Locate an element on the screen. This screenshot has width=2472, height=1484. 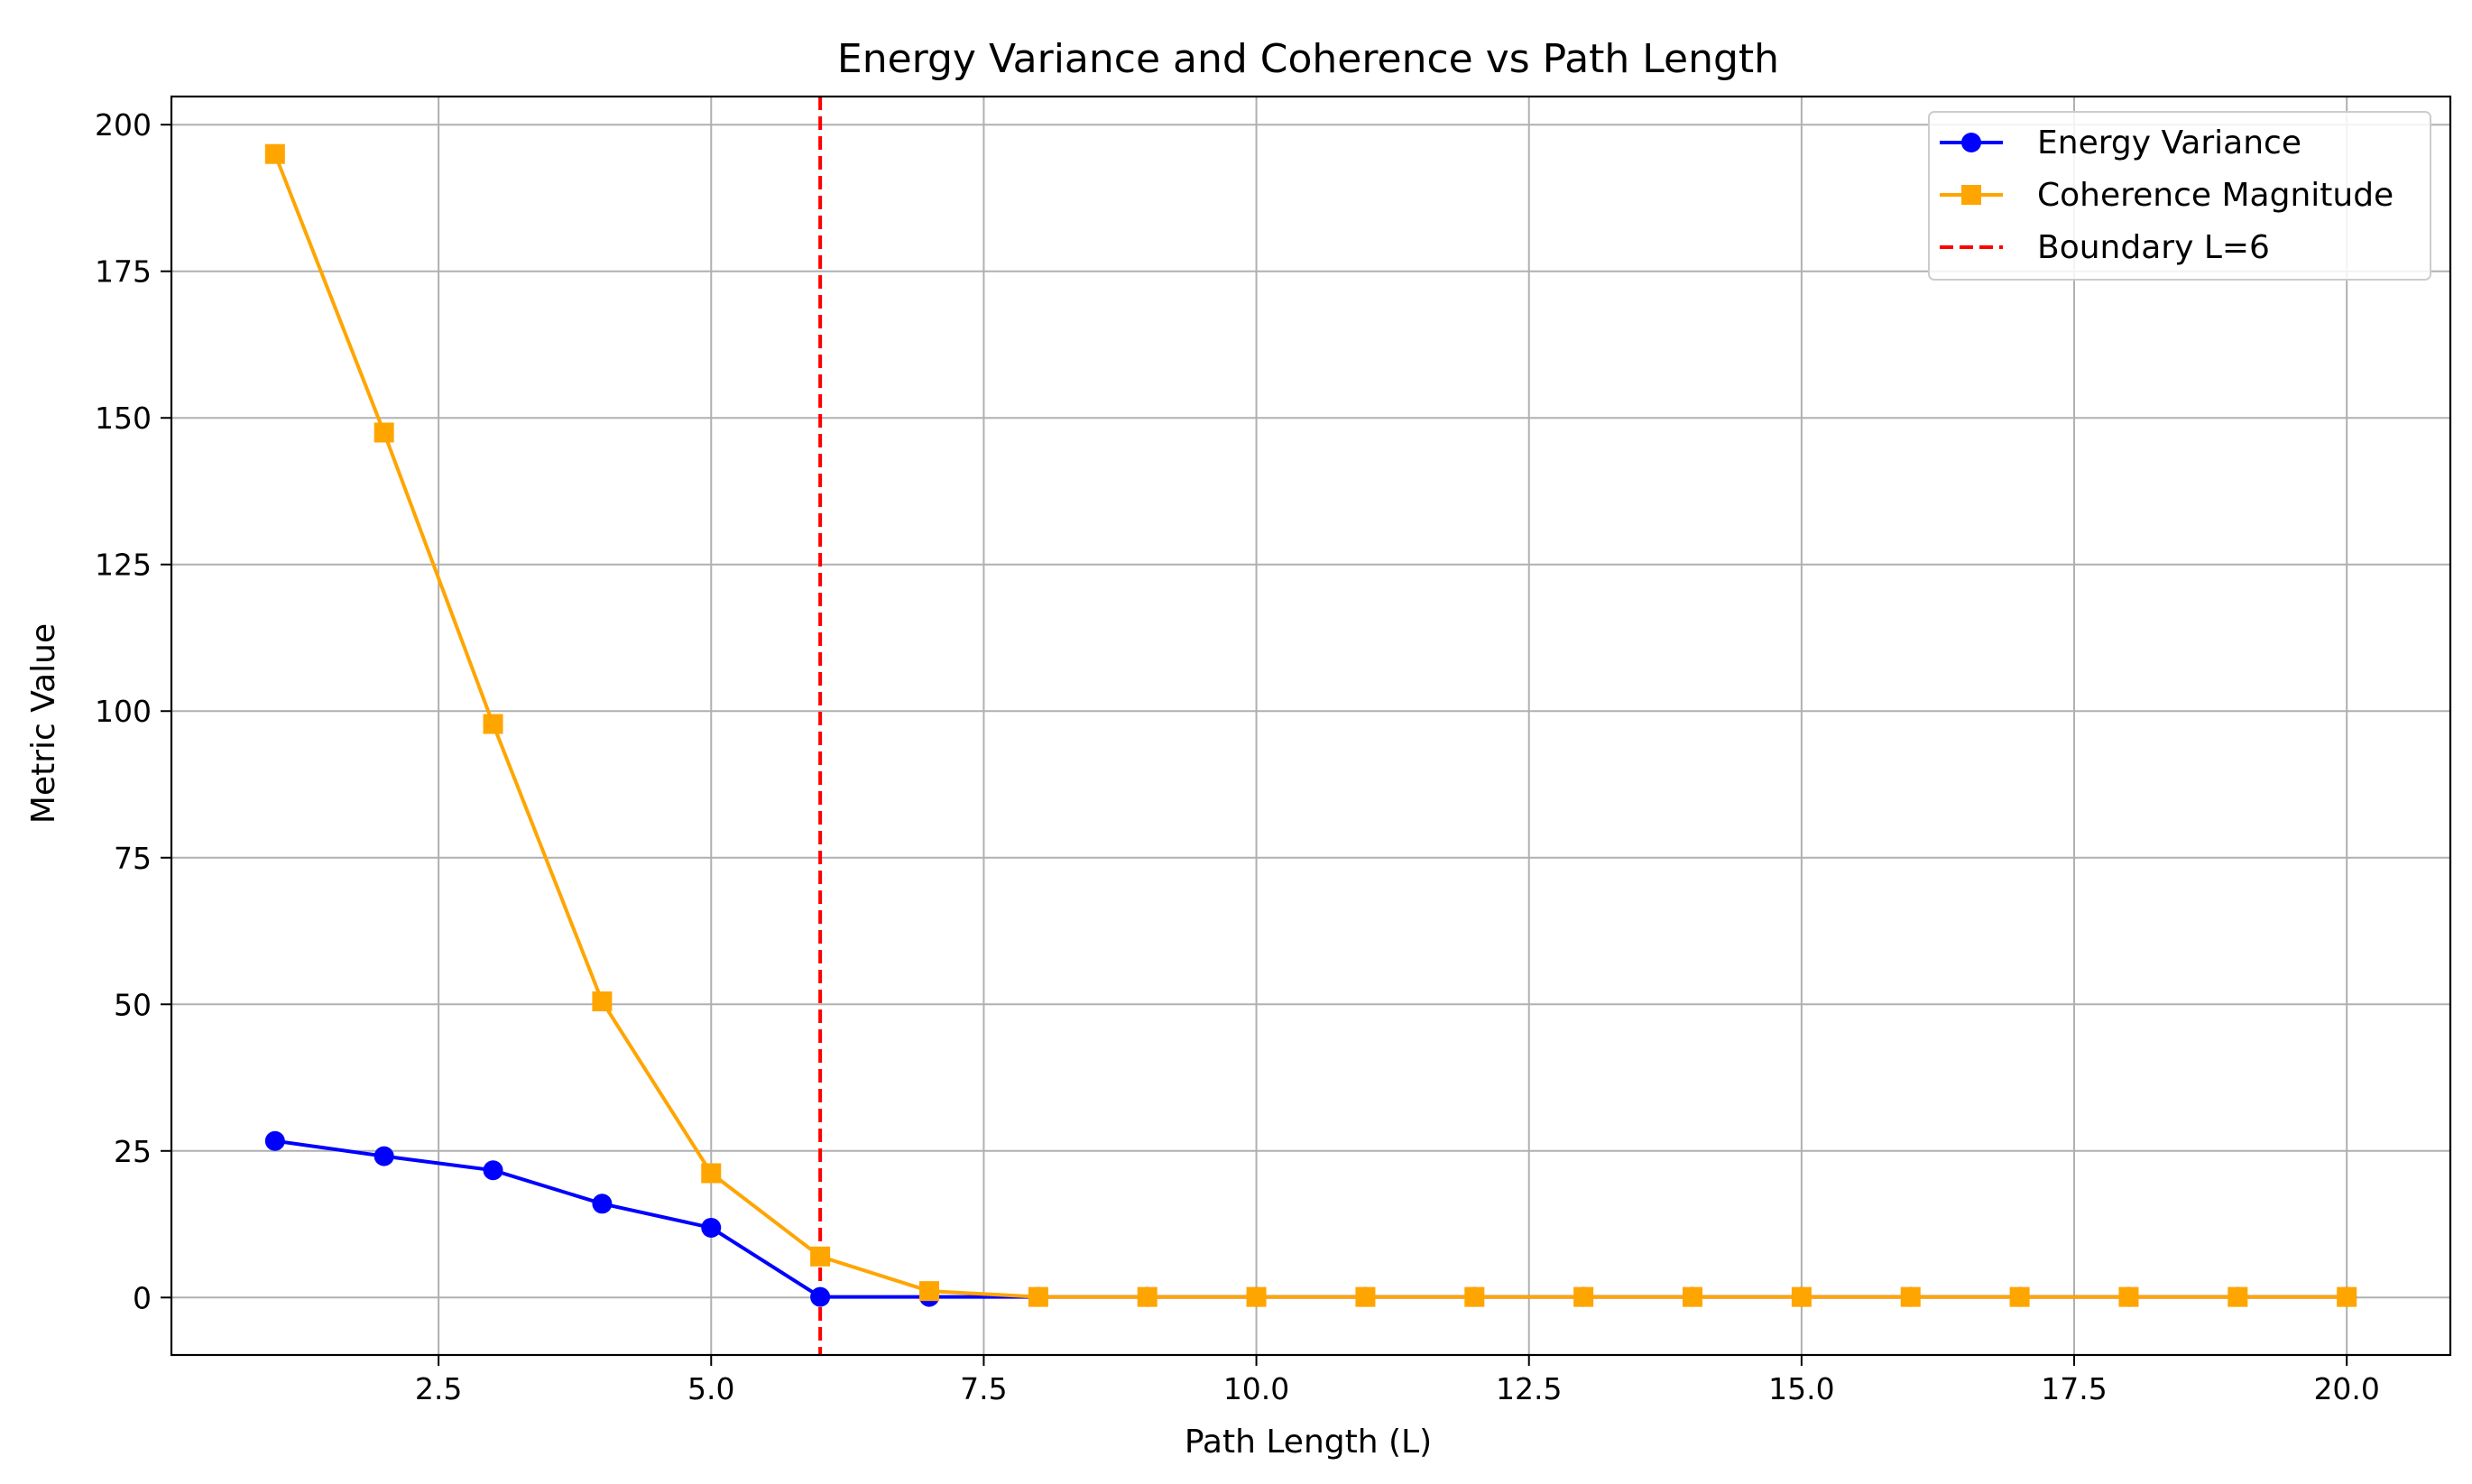
x-tick-label: 7.5 is located at coordinates (984, 1388).